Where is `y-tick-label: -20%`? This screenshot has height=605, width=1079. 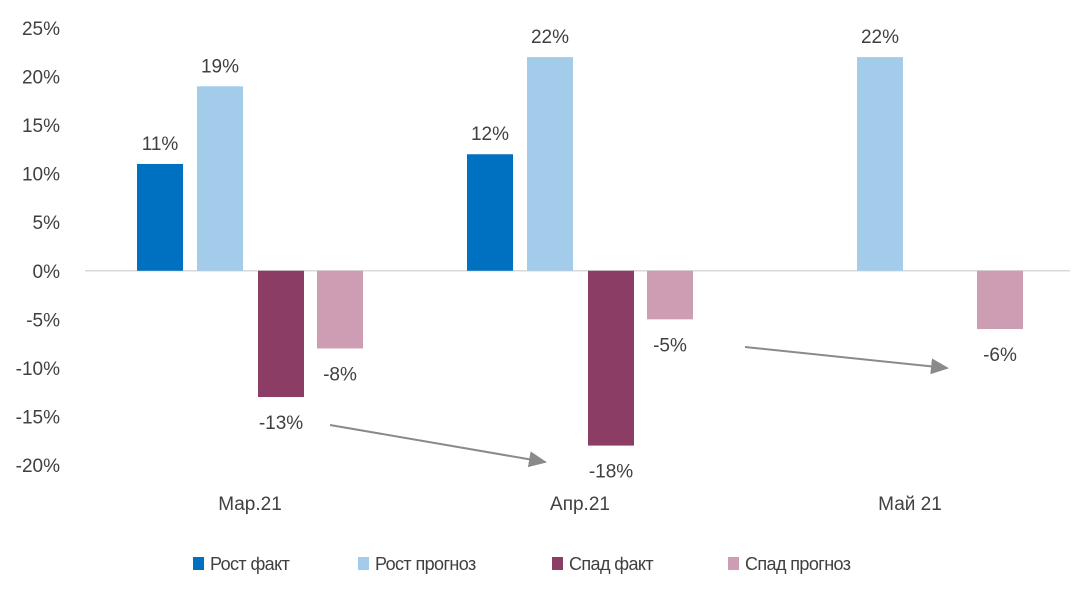
y-tick-label: -20% is located at coordinates (38, 466).